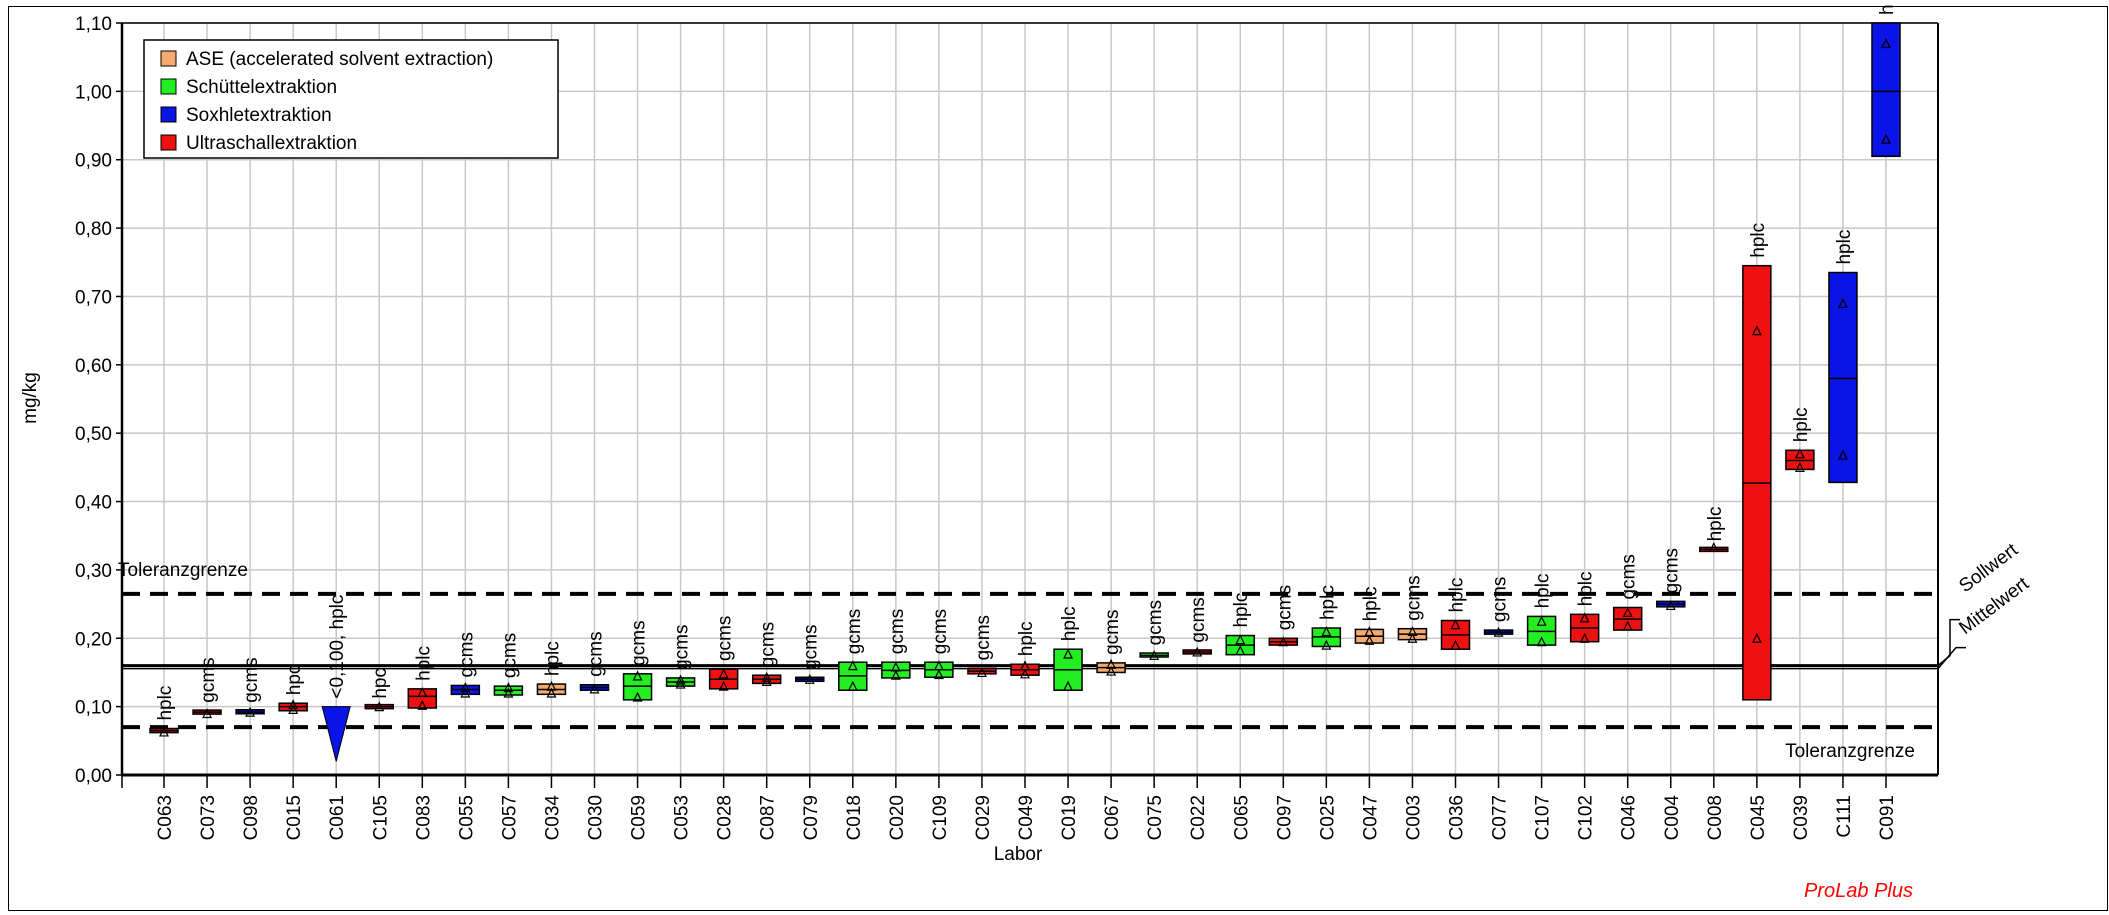 This screenshot has width=2109, height=915. What do you see at coordinates (337, 817) in the screenshot?
I see `x-tick-label: C061` at bounding box center [337, 817].